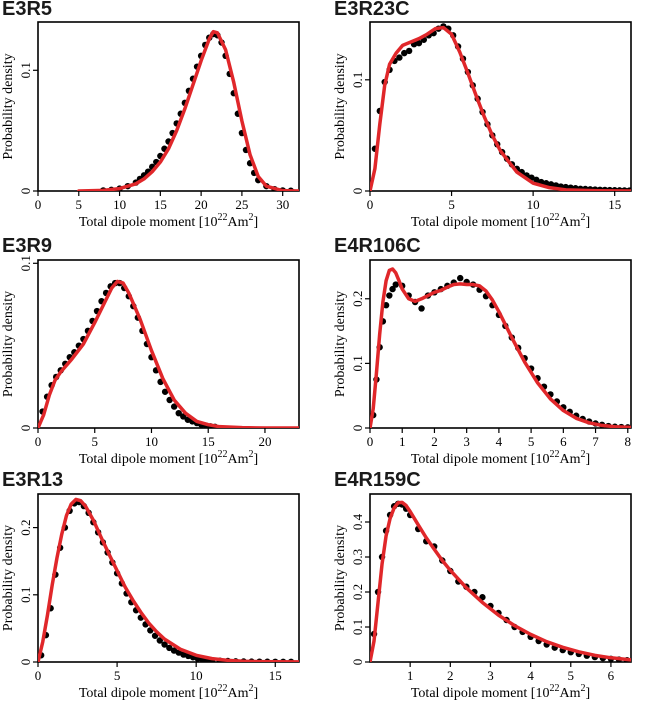 This screenshot has height=702, width=654. I want to click on x-tick-label: 6, so click(611, 675).